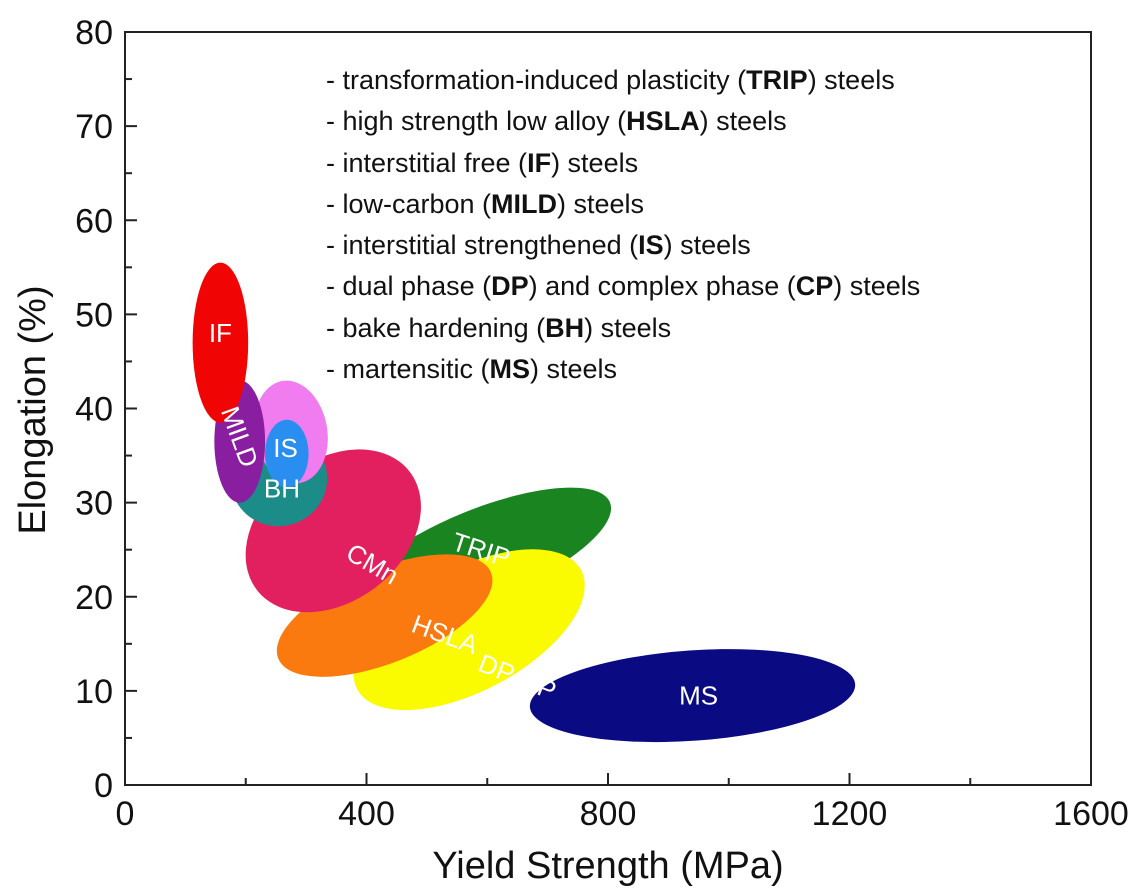 This screenshot has height=896, width=1141. I want to click on y-tick-label-70: 70, so click(94, 127).